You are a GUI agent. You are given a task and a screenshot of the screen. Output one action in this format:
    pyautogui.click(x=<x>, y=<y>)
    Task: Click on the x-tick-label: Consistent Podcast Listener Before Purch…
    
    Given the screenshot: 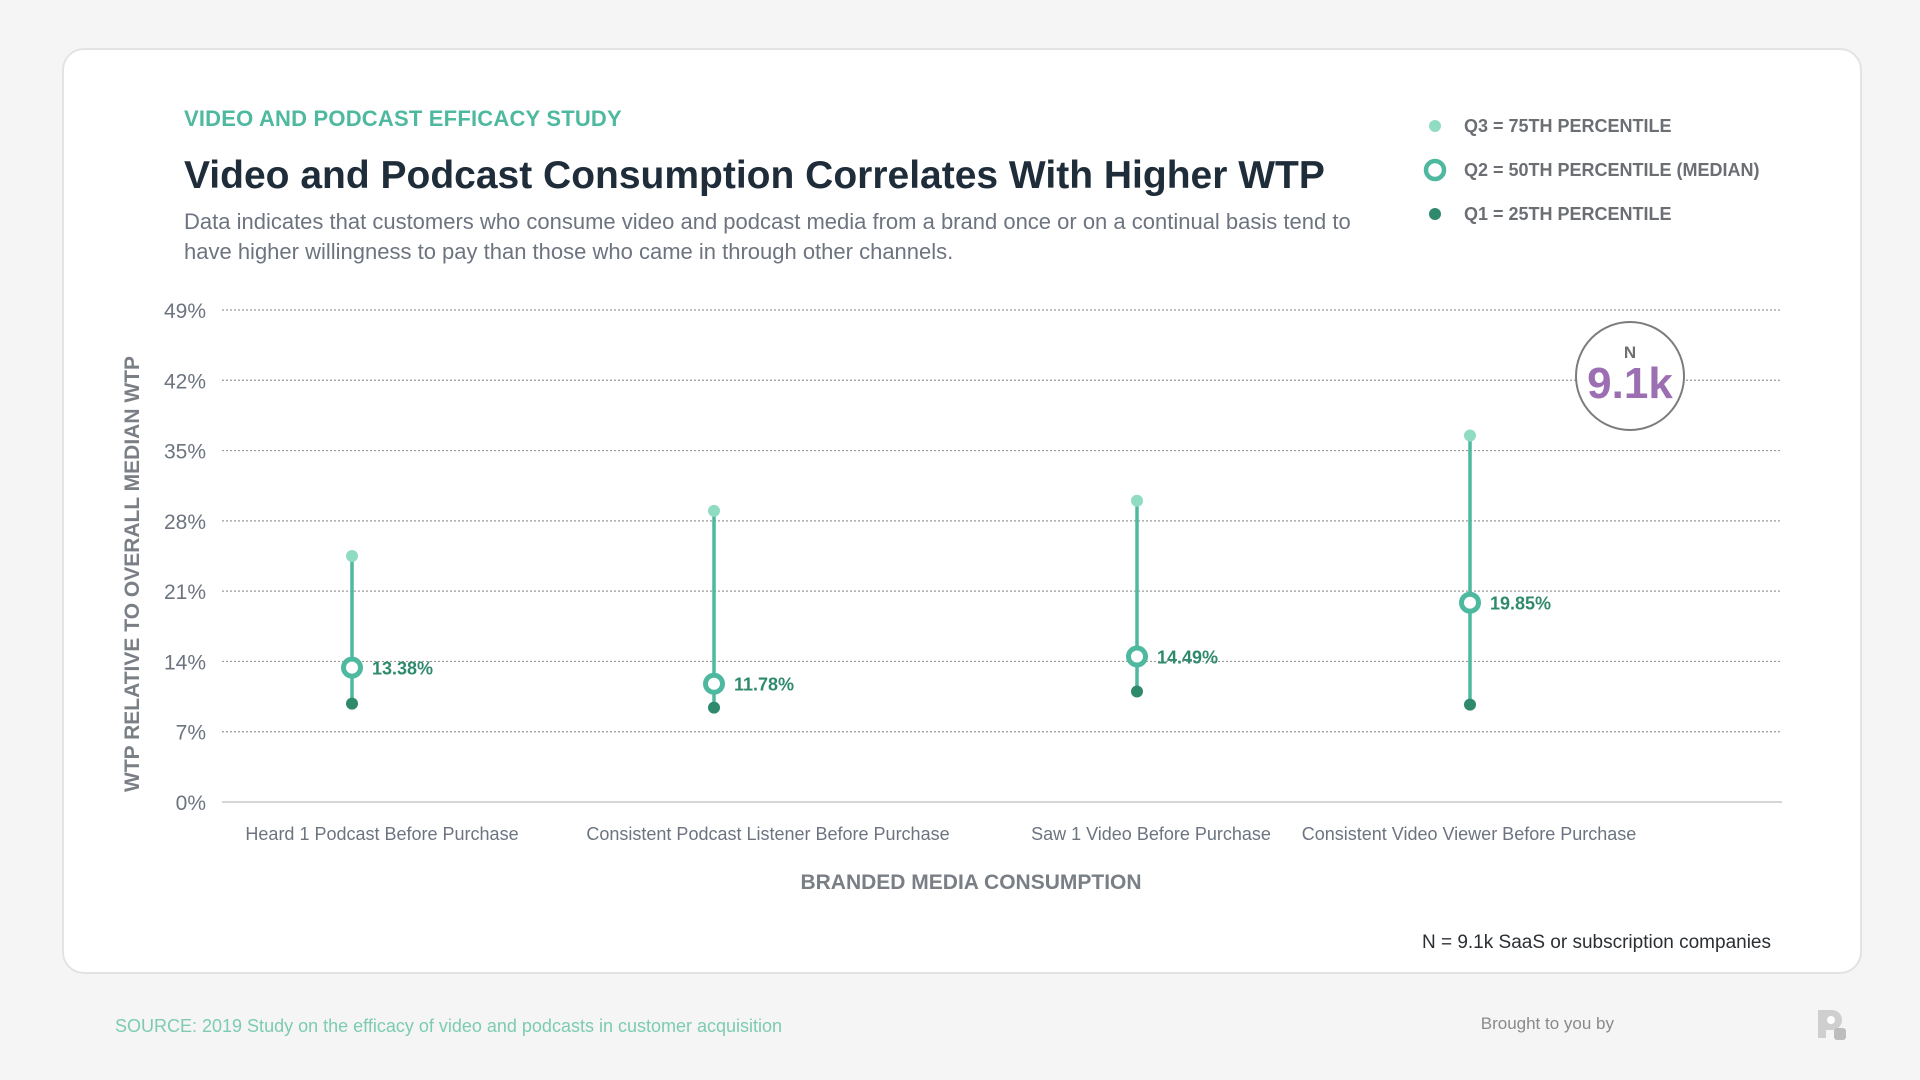 What is the action you would take?
    pyautogui.click(x=767, y=834)
    